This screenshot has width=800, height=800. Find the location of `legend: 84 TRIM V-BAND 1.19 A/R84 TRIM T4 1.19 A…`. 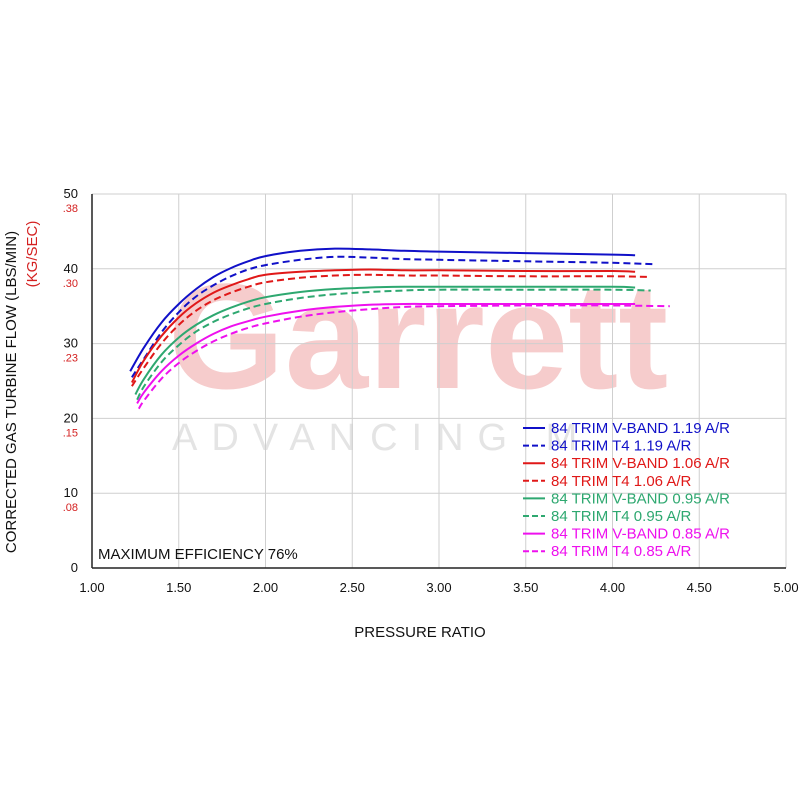

legend: 84 TRIM V-BAND 1.19 A/R84 TRIM T4 1.19 A… is located at coordinates (626, 490).